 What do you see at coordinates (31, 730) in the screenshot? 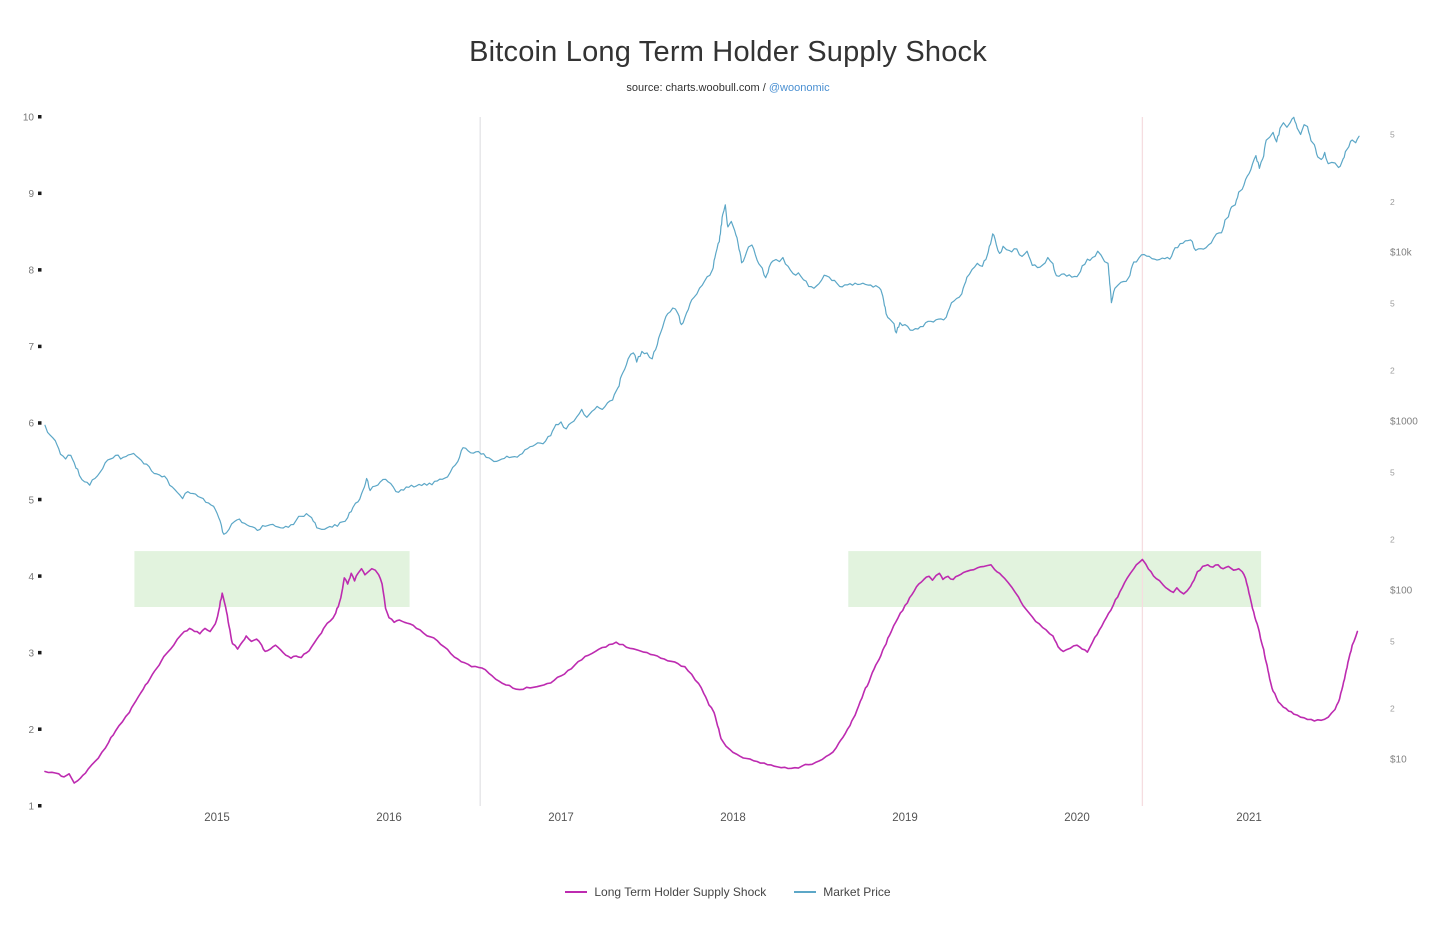
I see `left-axis-tick-label: 2` at bounding box center [31, 730].